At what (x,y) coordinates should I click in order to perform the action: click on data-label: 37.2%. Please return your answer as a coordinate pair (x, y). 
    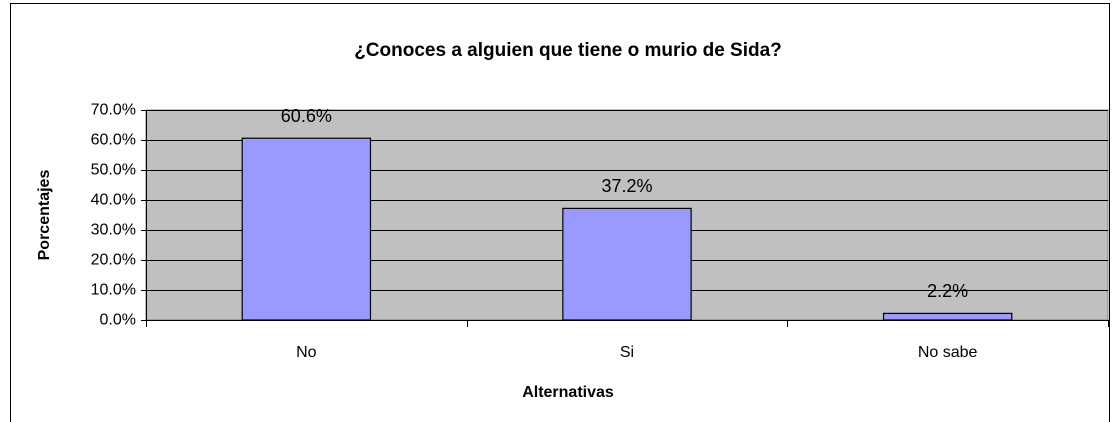
    Looking at the image, I should click on (626, 186).